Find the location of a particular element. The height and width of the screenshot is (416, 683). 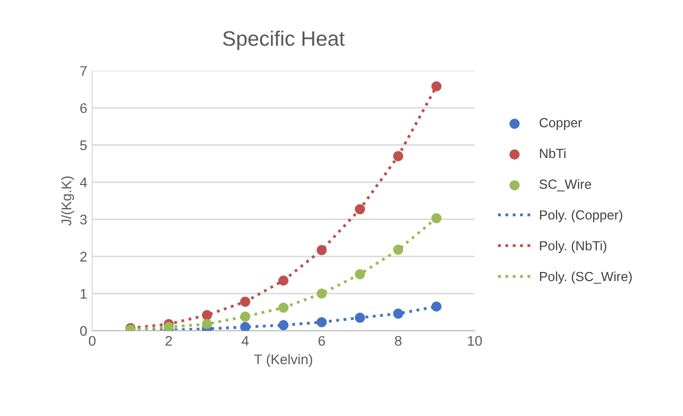

y-tick-label: 5 is located at coordinates (83, 145).